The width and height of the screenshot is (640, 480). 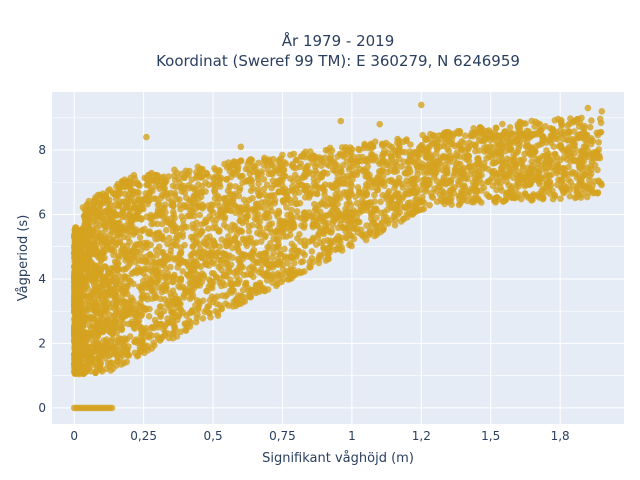 What do you see at coordinates (282, 436) in the screenshot?
I see `x-tick-label: 0,75` at bounding box center [282, 436].